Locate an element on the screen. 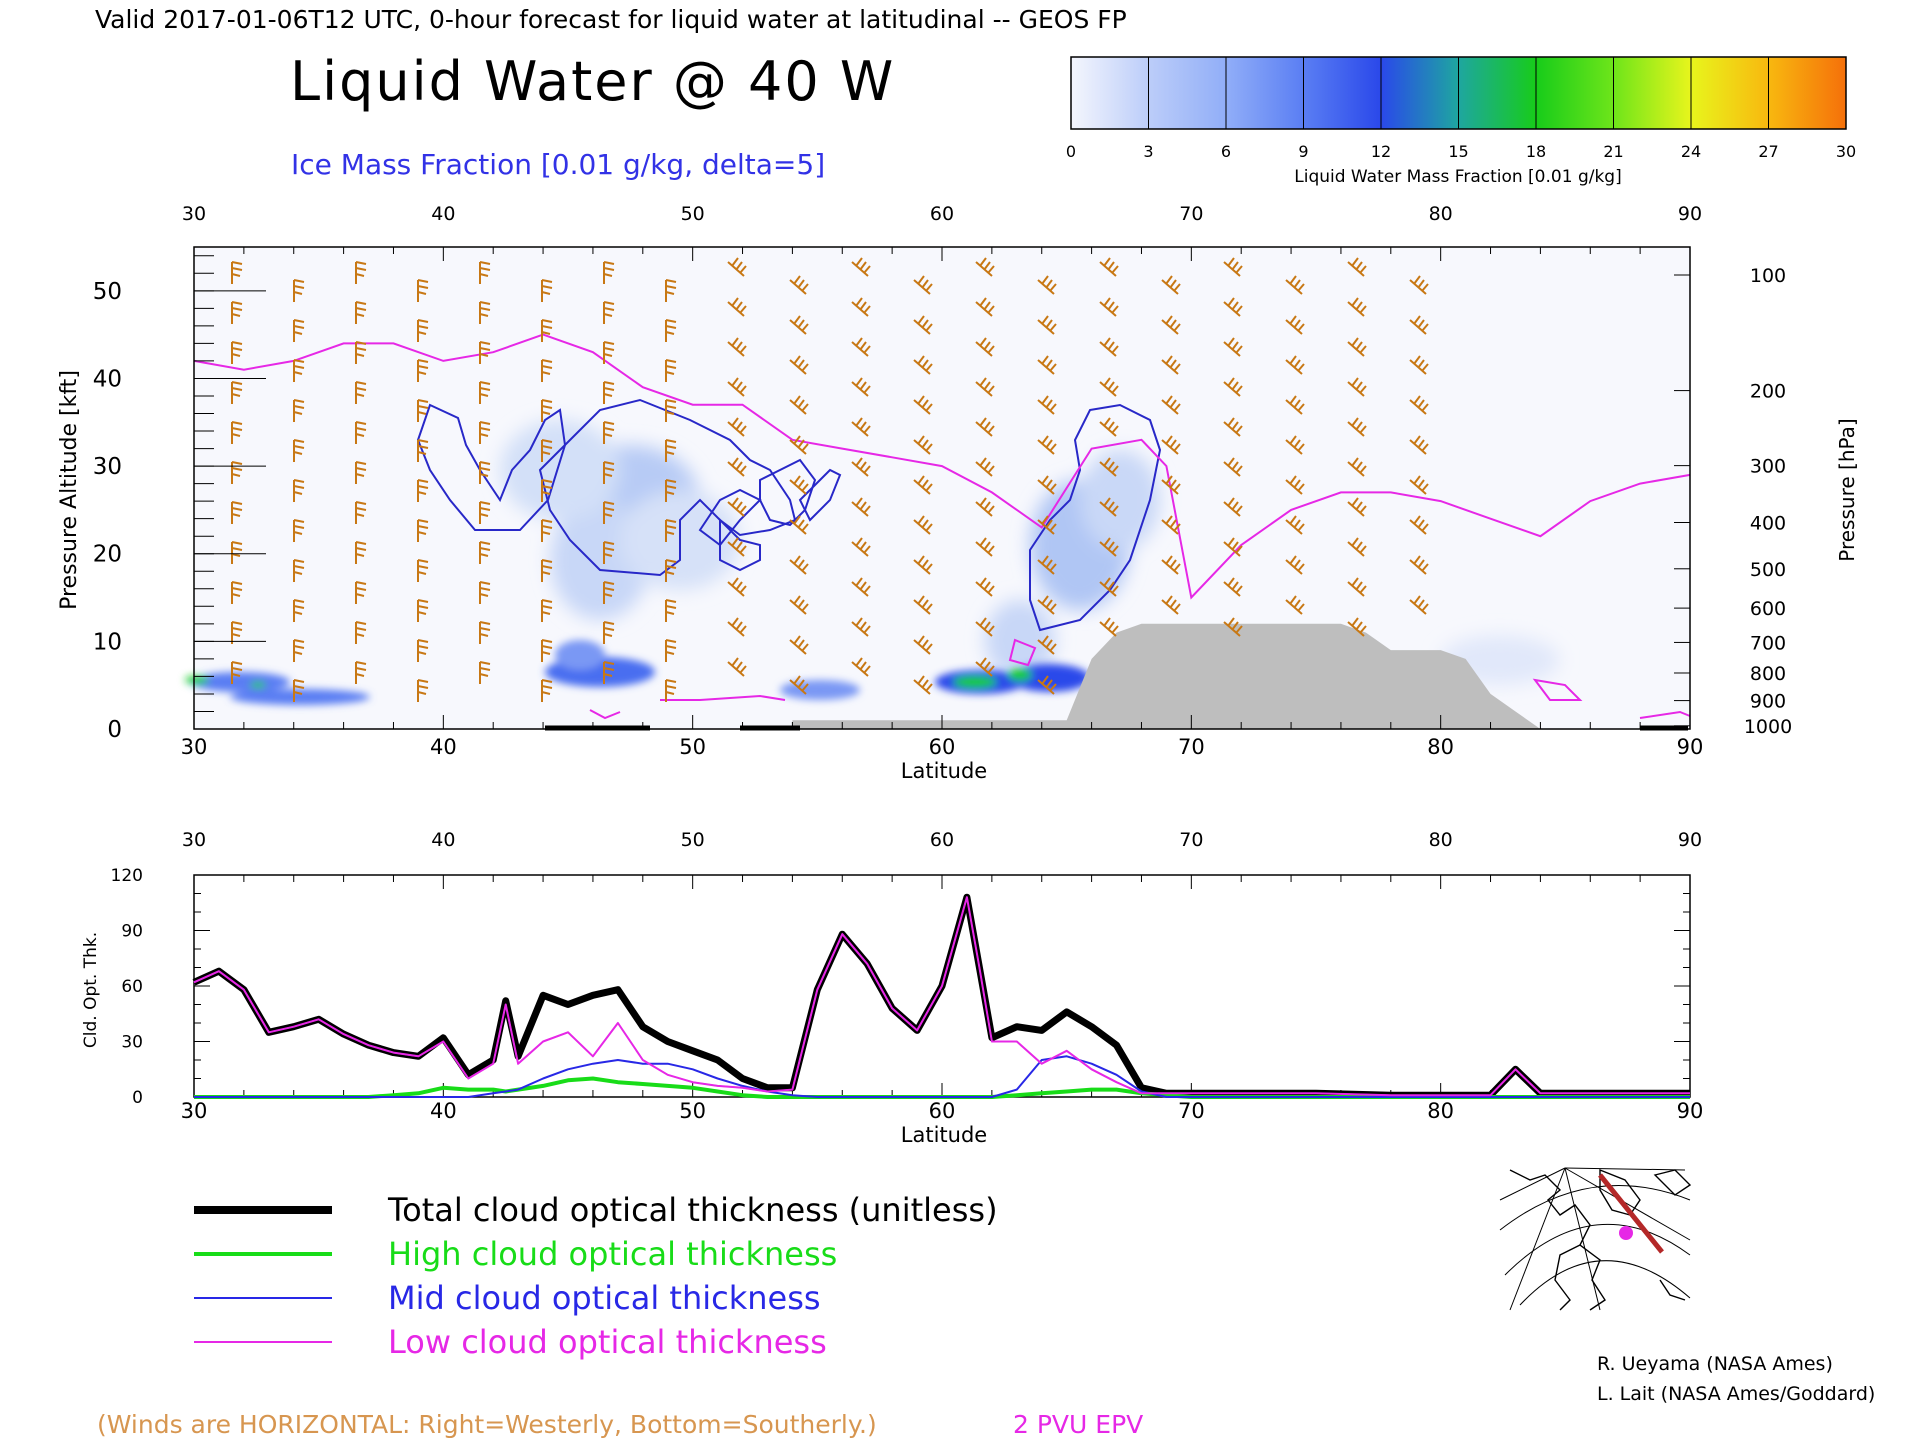 This screenshot has height=1440, width=1920. x-tick-label-top: 70 is located at coordinates (1191, 840).